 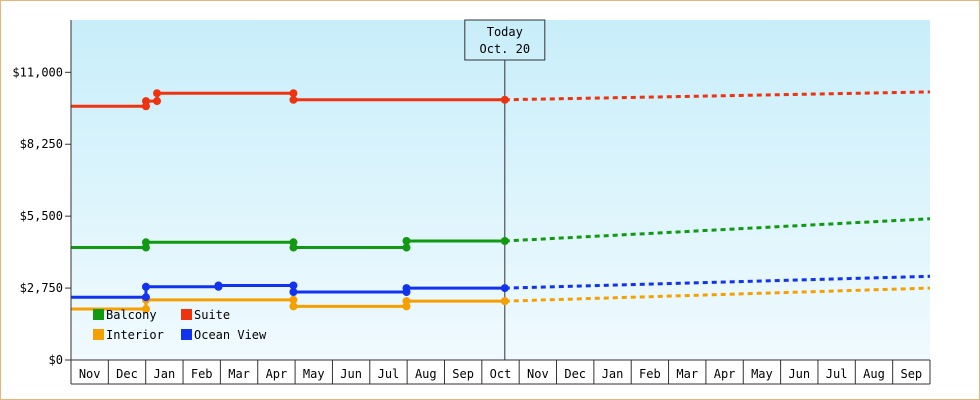 What do you see at coordinates (717, 282) in the screenshot?
I see `series-forecast-ocean-view` at bounding box center [717, 282].